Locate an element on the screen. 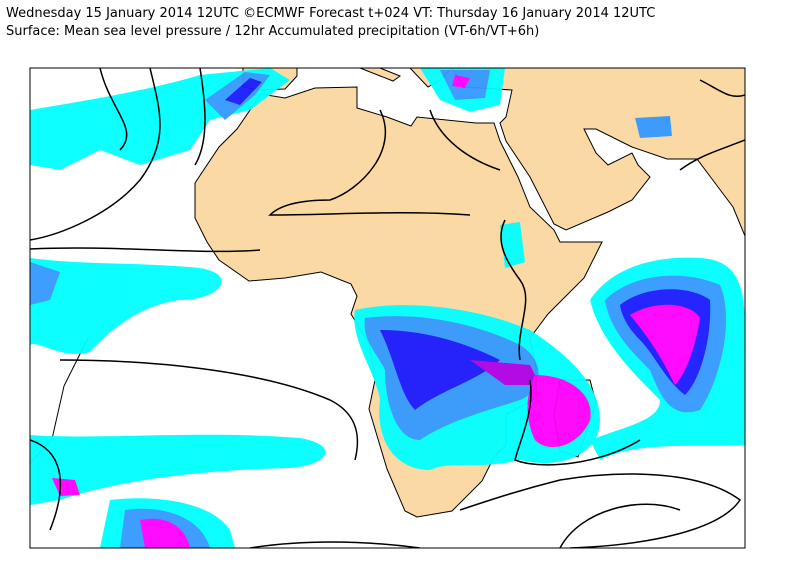  asia is located at coordinates (598, 152).